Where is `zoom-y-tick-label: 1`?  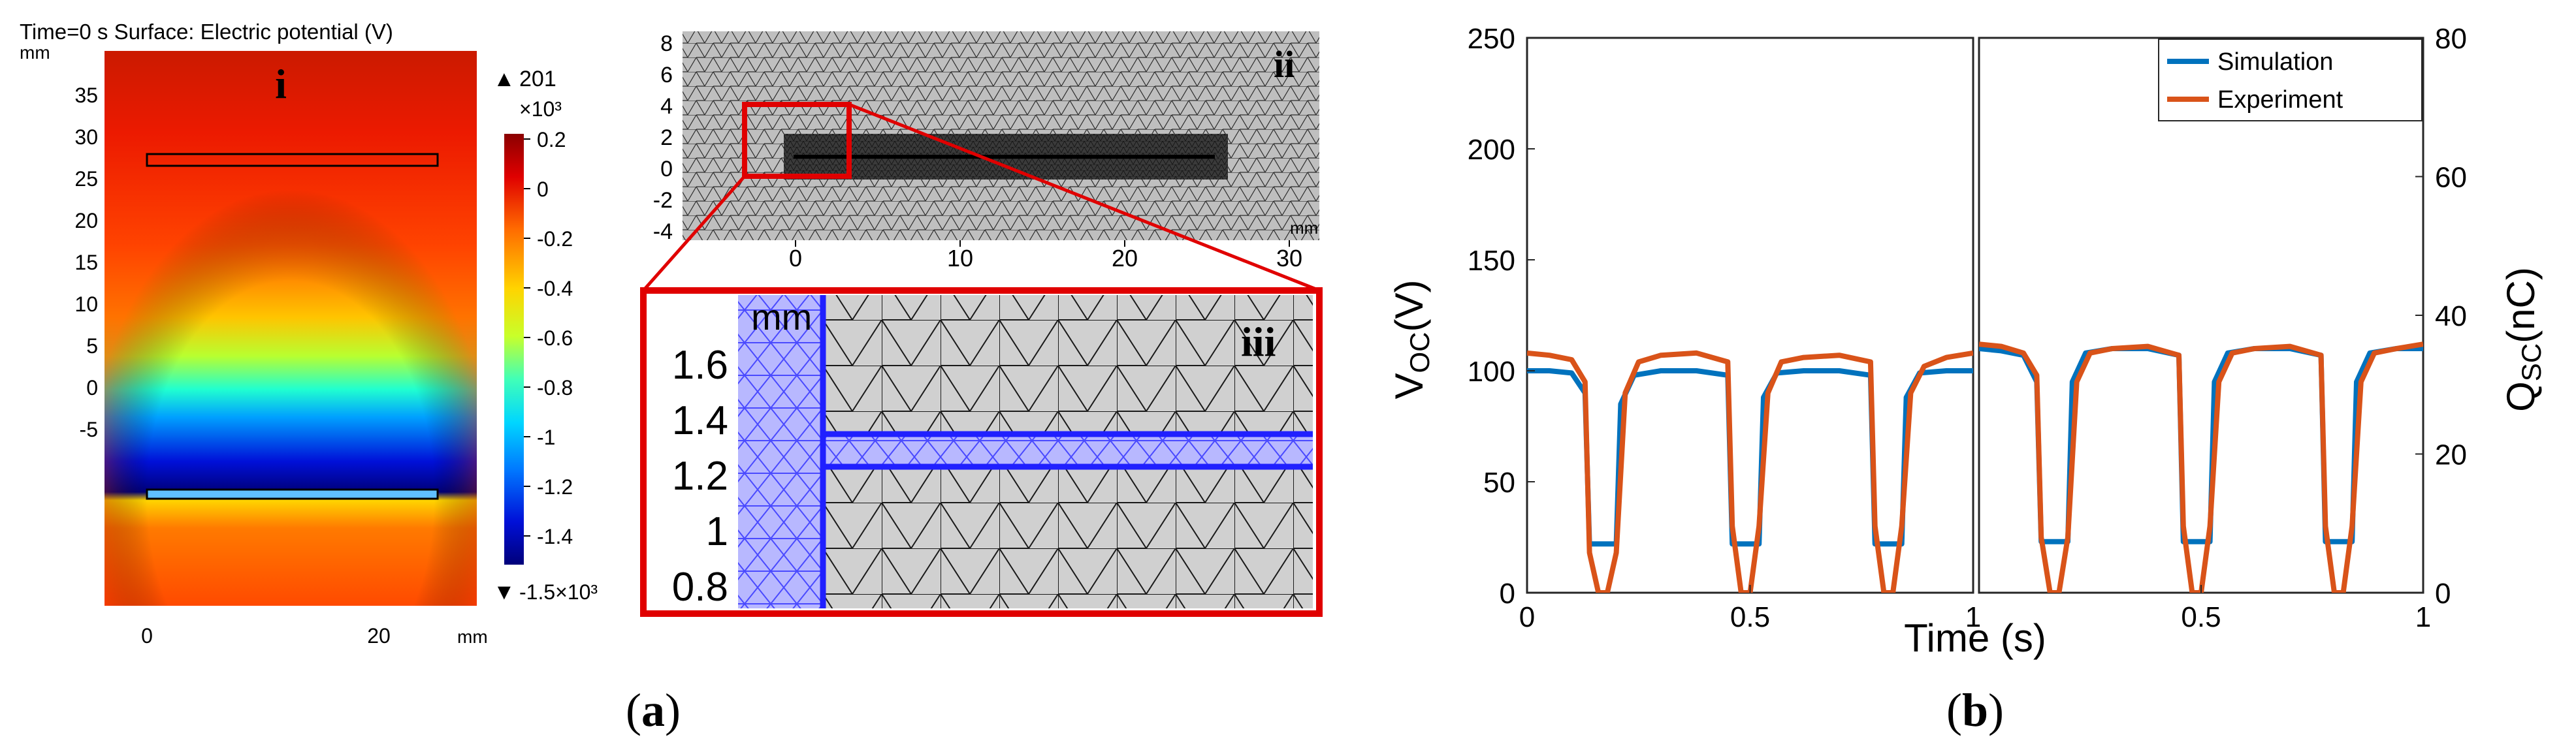
zoom-y-tick-label: 1 is located at coordinates (717, 531).